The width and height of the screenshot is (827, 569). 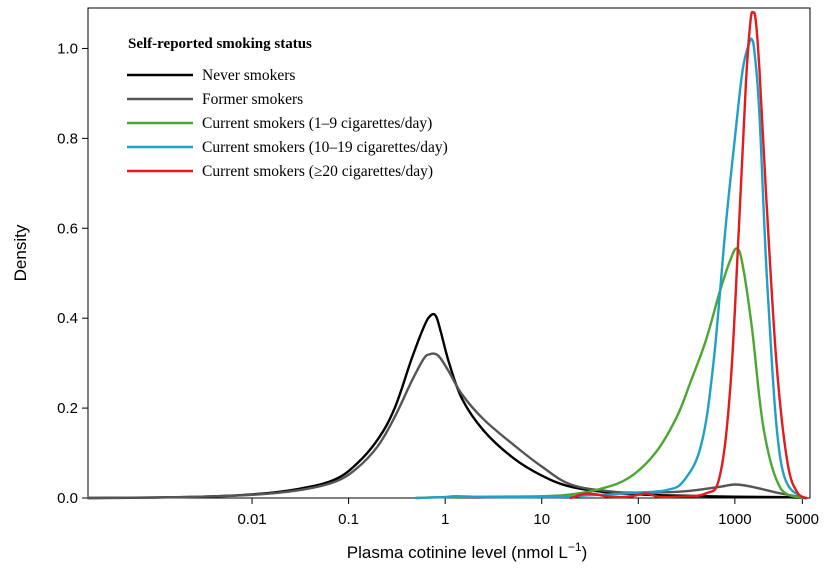 What do you see at coordinates (220, 44) in the screenshot?
I see `legend-title: Self-reported smoking status` at bounding box center [220, 44].